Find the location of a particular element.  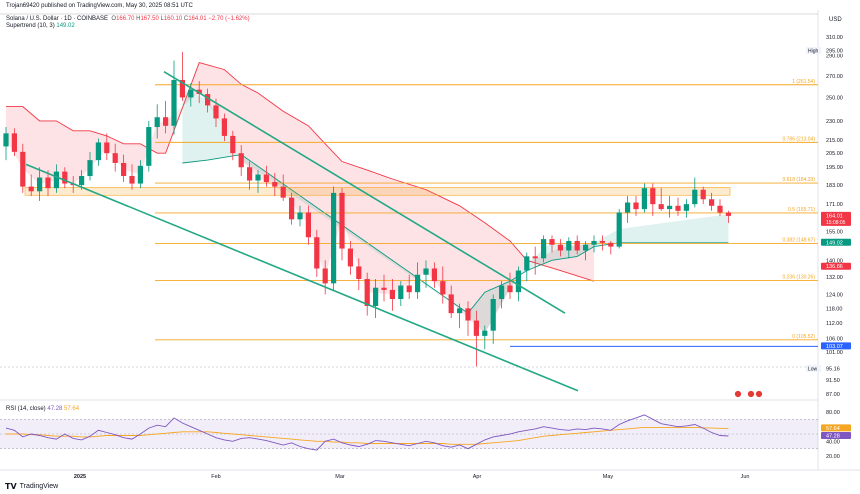

supertrend-value: 149.02 is located at coordinates (65, 26).